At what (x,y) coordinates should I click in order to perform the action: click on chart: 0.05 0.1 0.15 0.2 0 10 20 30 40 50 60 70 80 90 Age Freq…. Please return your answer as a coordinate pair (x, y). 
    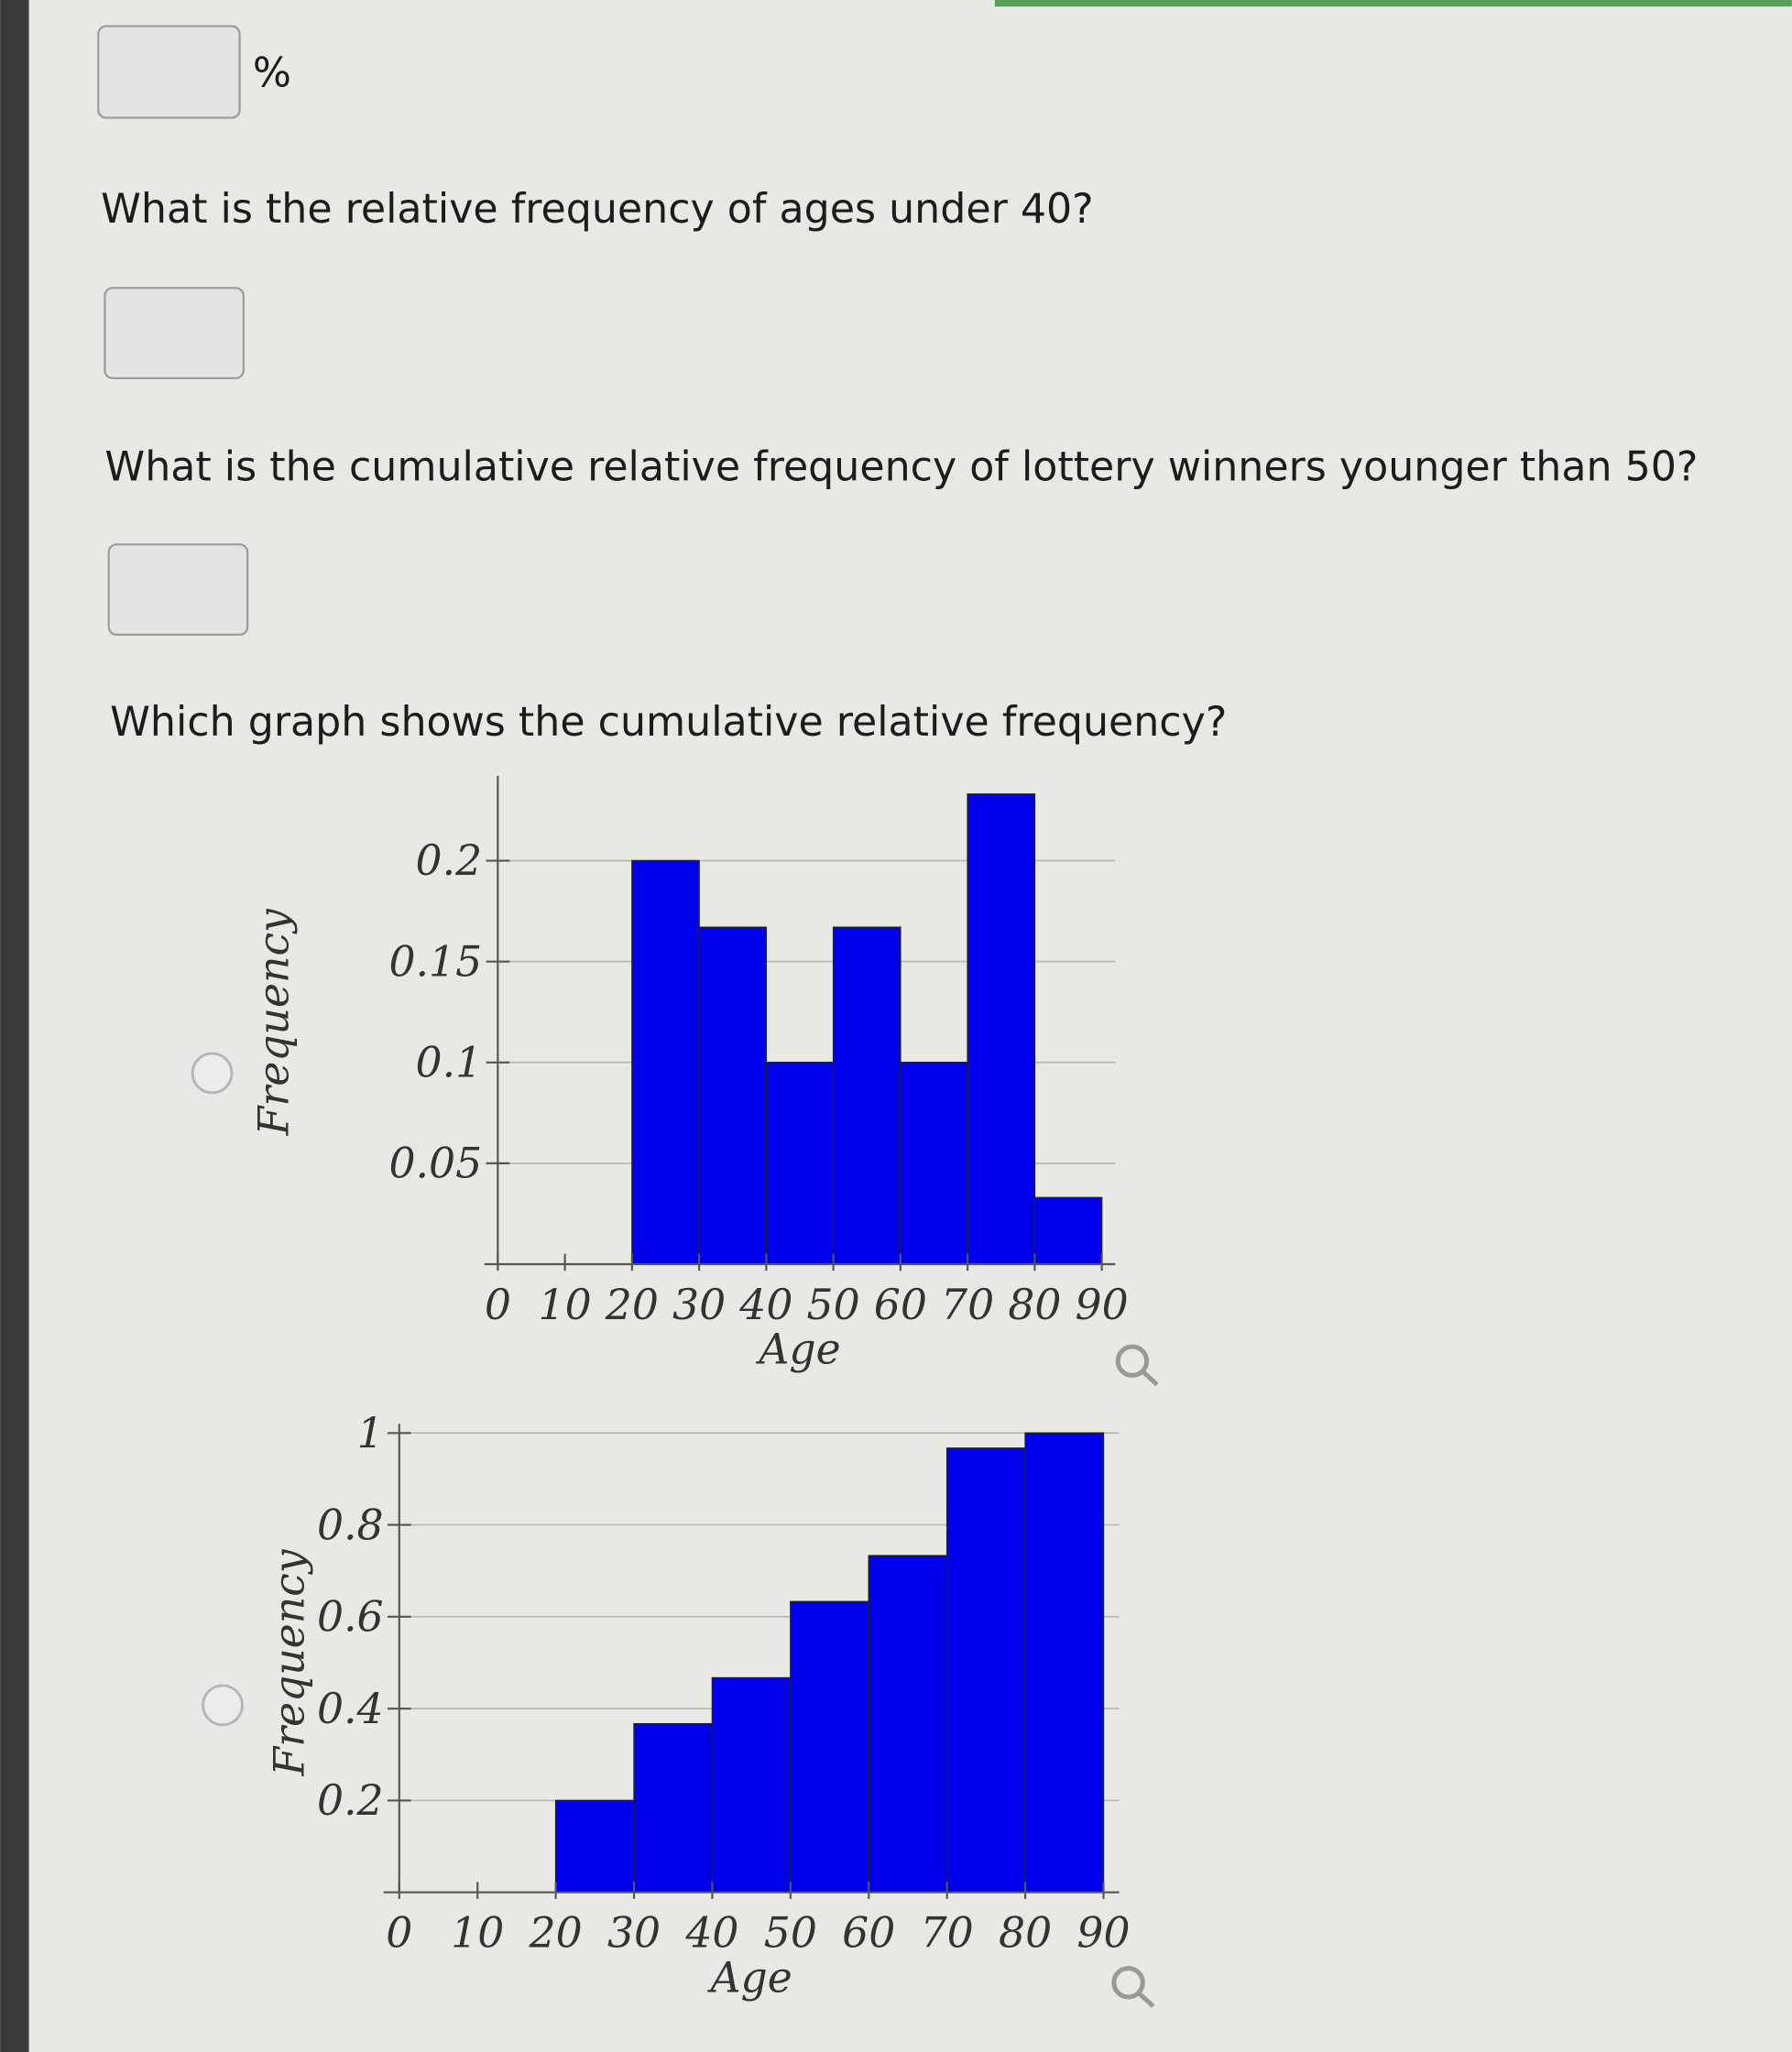
    Looking at the image, I should click on (689, 1075).